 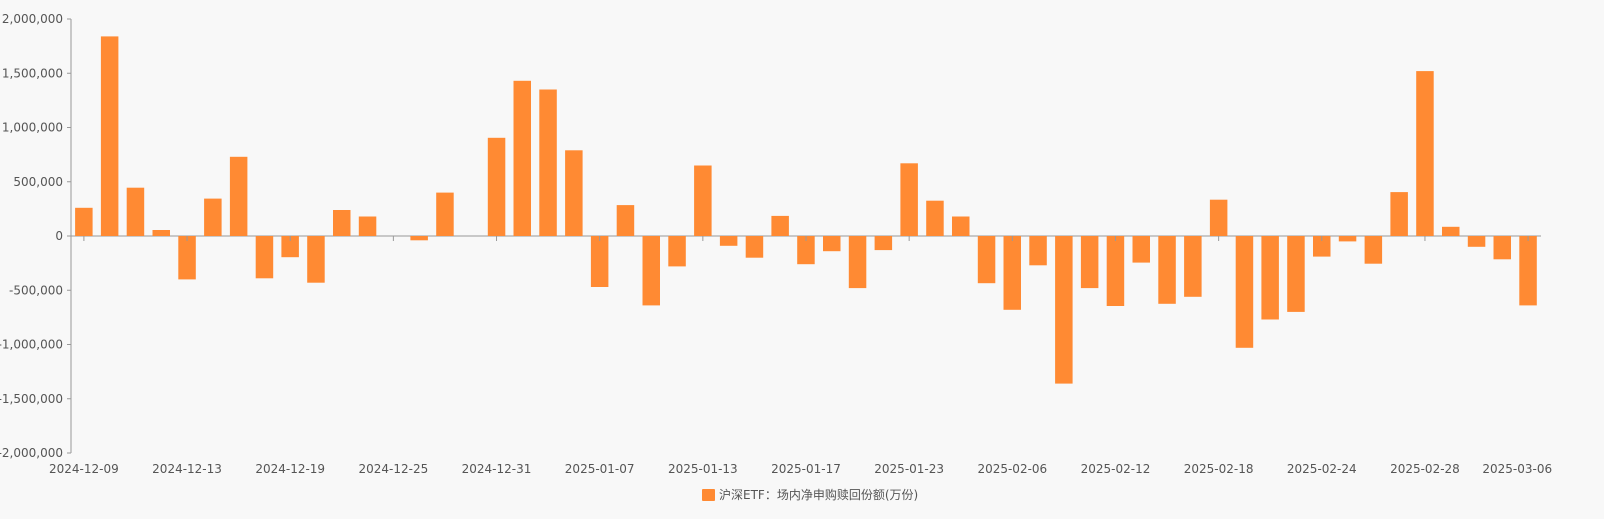 I want to click on legend-swatch, so click(x=708, y=495).